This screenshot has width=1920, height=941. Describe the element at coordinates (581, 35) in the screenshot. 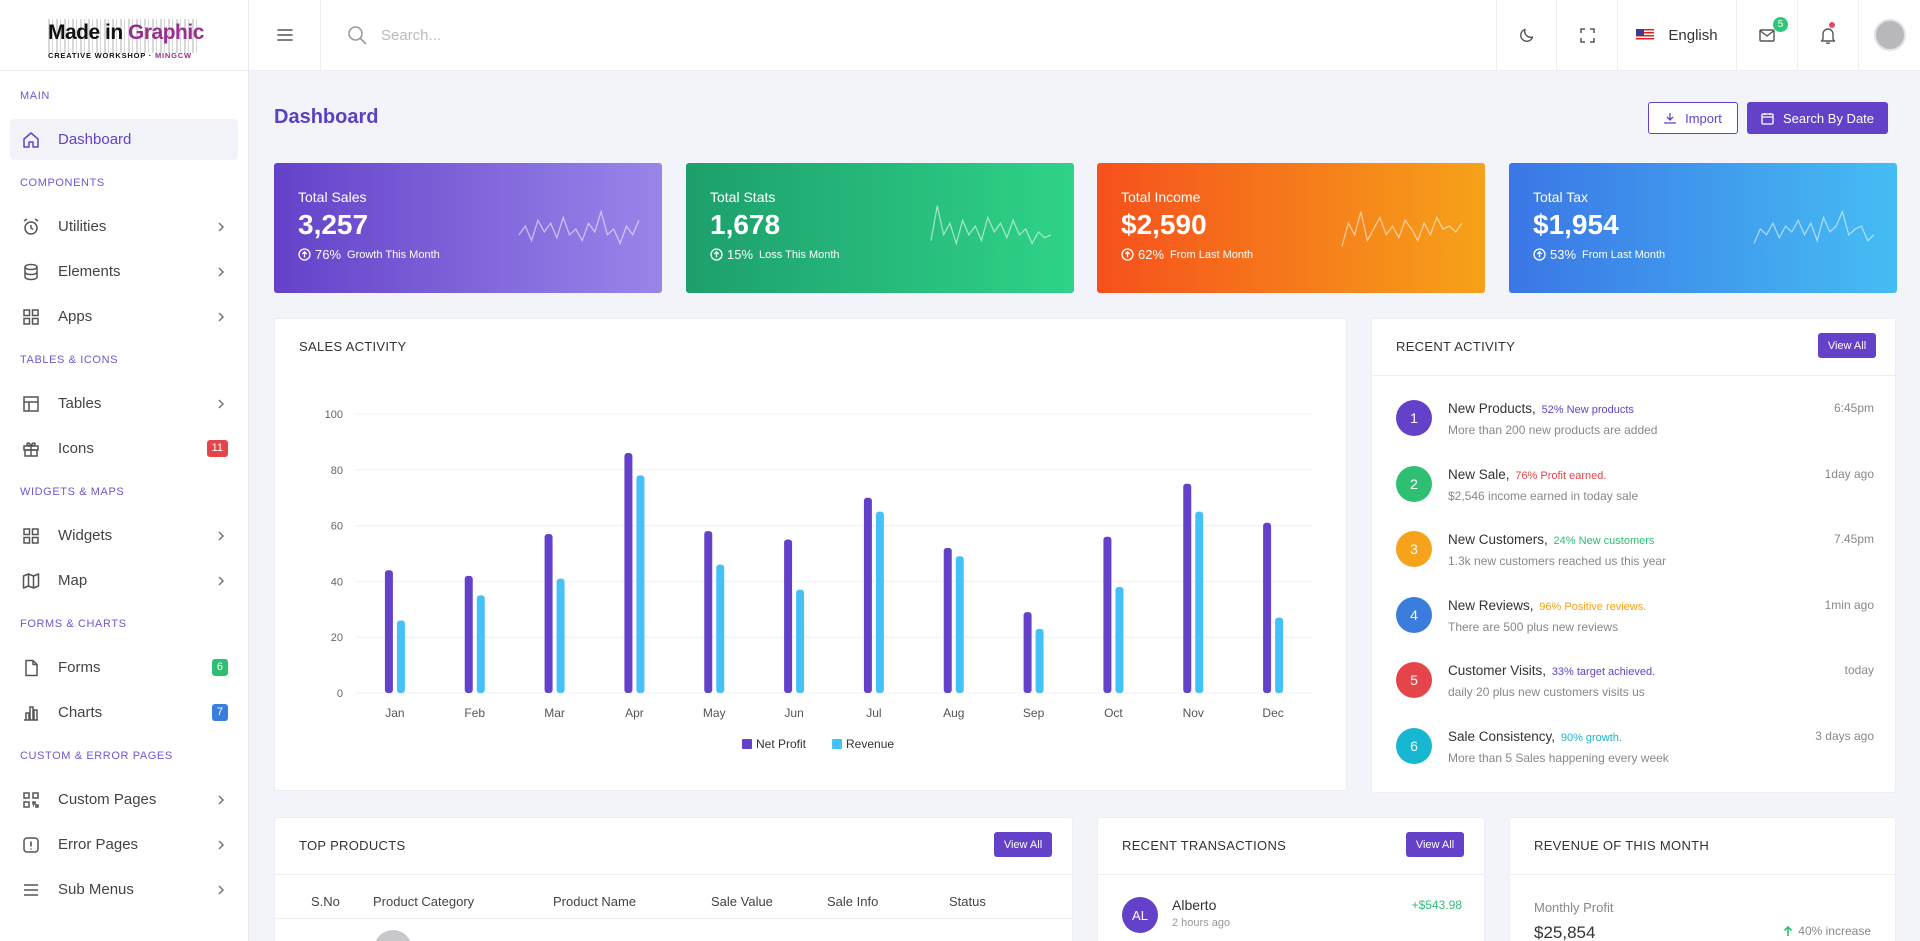

I see `search-input` at that location.